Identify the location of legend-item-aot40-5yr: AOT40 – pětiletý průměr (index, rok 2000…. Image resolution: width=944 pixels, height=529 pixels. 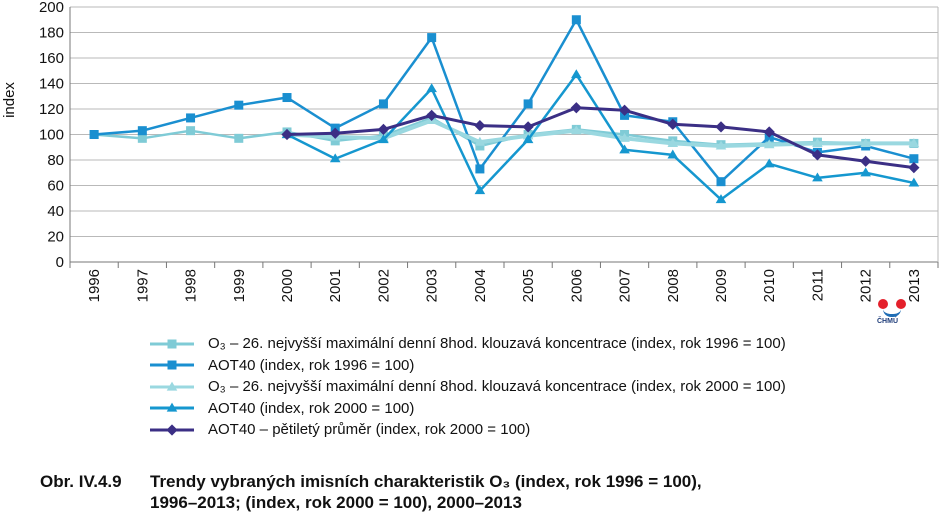
(530, 430).